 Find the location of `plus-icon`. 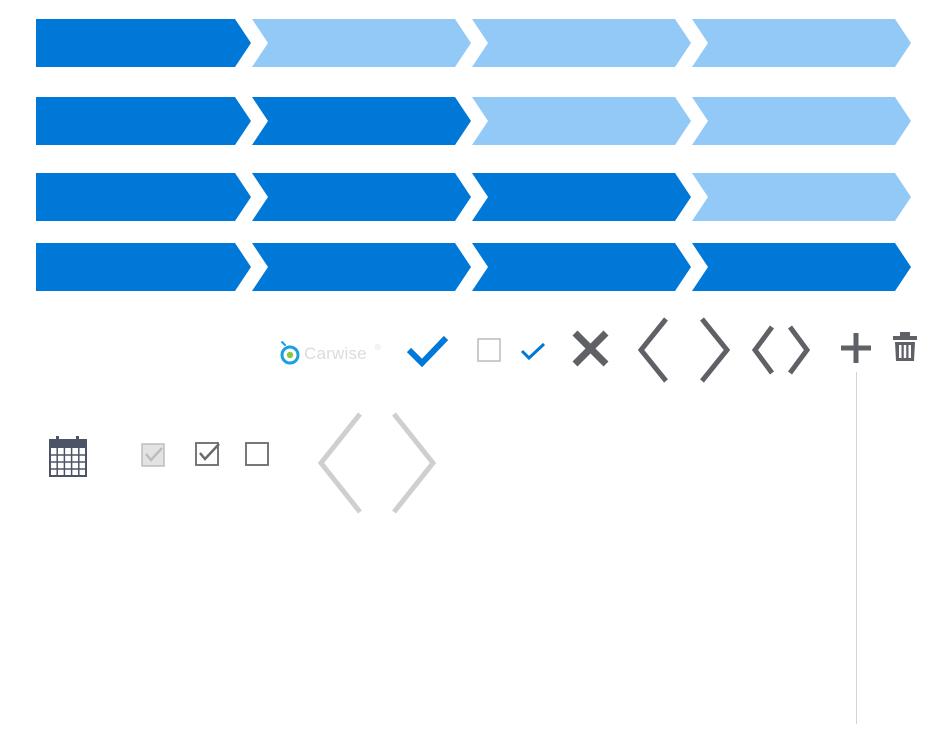

plus-icon is located at coordinates (856, 348).